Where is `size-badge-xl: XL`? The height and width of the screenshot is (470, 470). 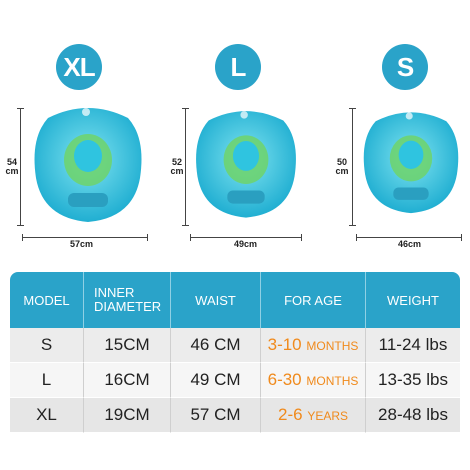 size-badge-xl: XL is located at coordinates (79, 67).